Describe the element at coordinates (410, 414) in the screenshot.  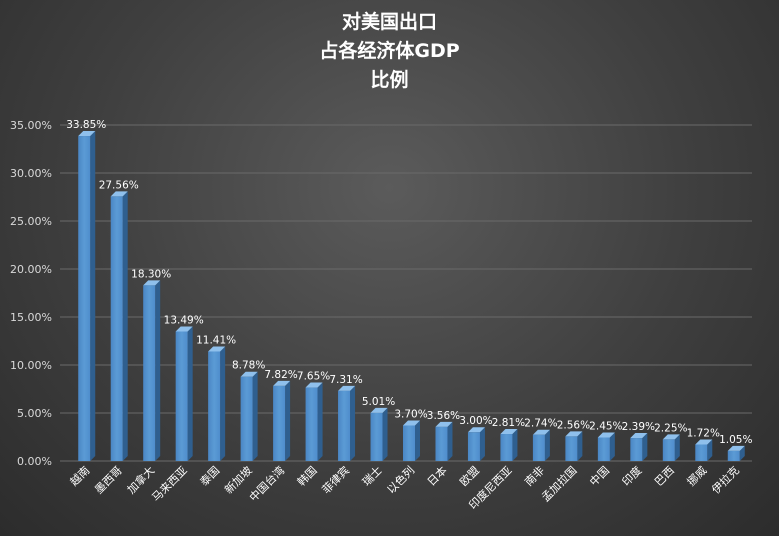
I see `bar-value-label: 3.70%` at that location.